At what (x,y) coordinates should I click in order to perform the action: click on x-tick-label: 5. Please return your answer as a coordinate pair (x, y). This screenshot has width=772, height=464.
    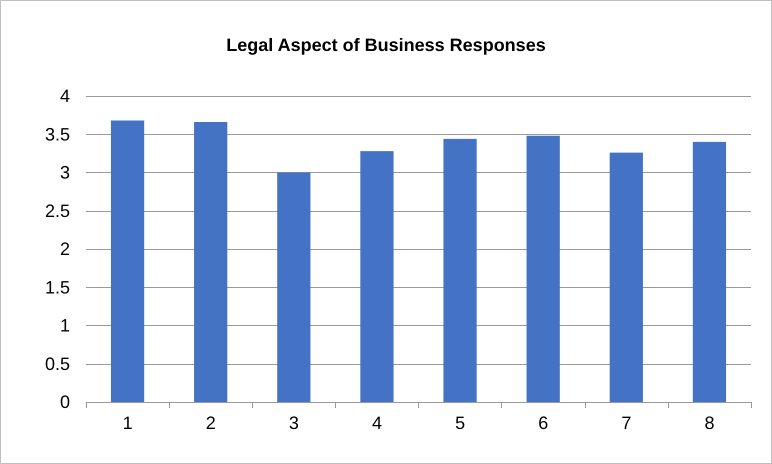
    Looking at the image, I should click on (460, 423).